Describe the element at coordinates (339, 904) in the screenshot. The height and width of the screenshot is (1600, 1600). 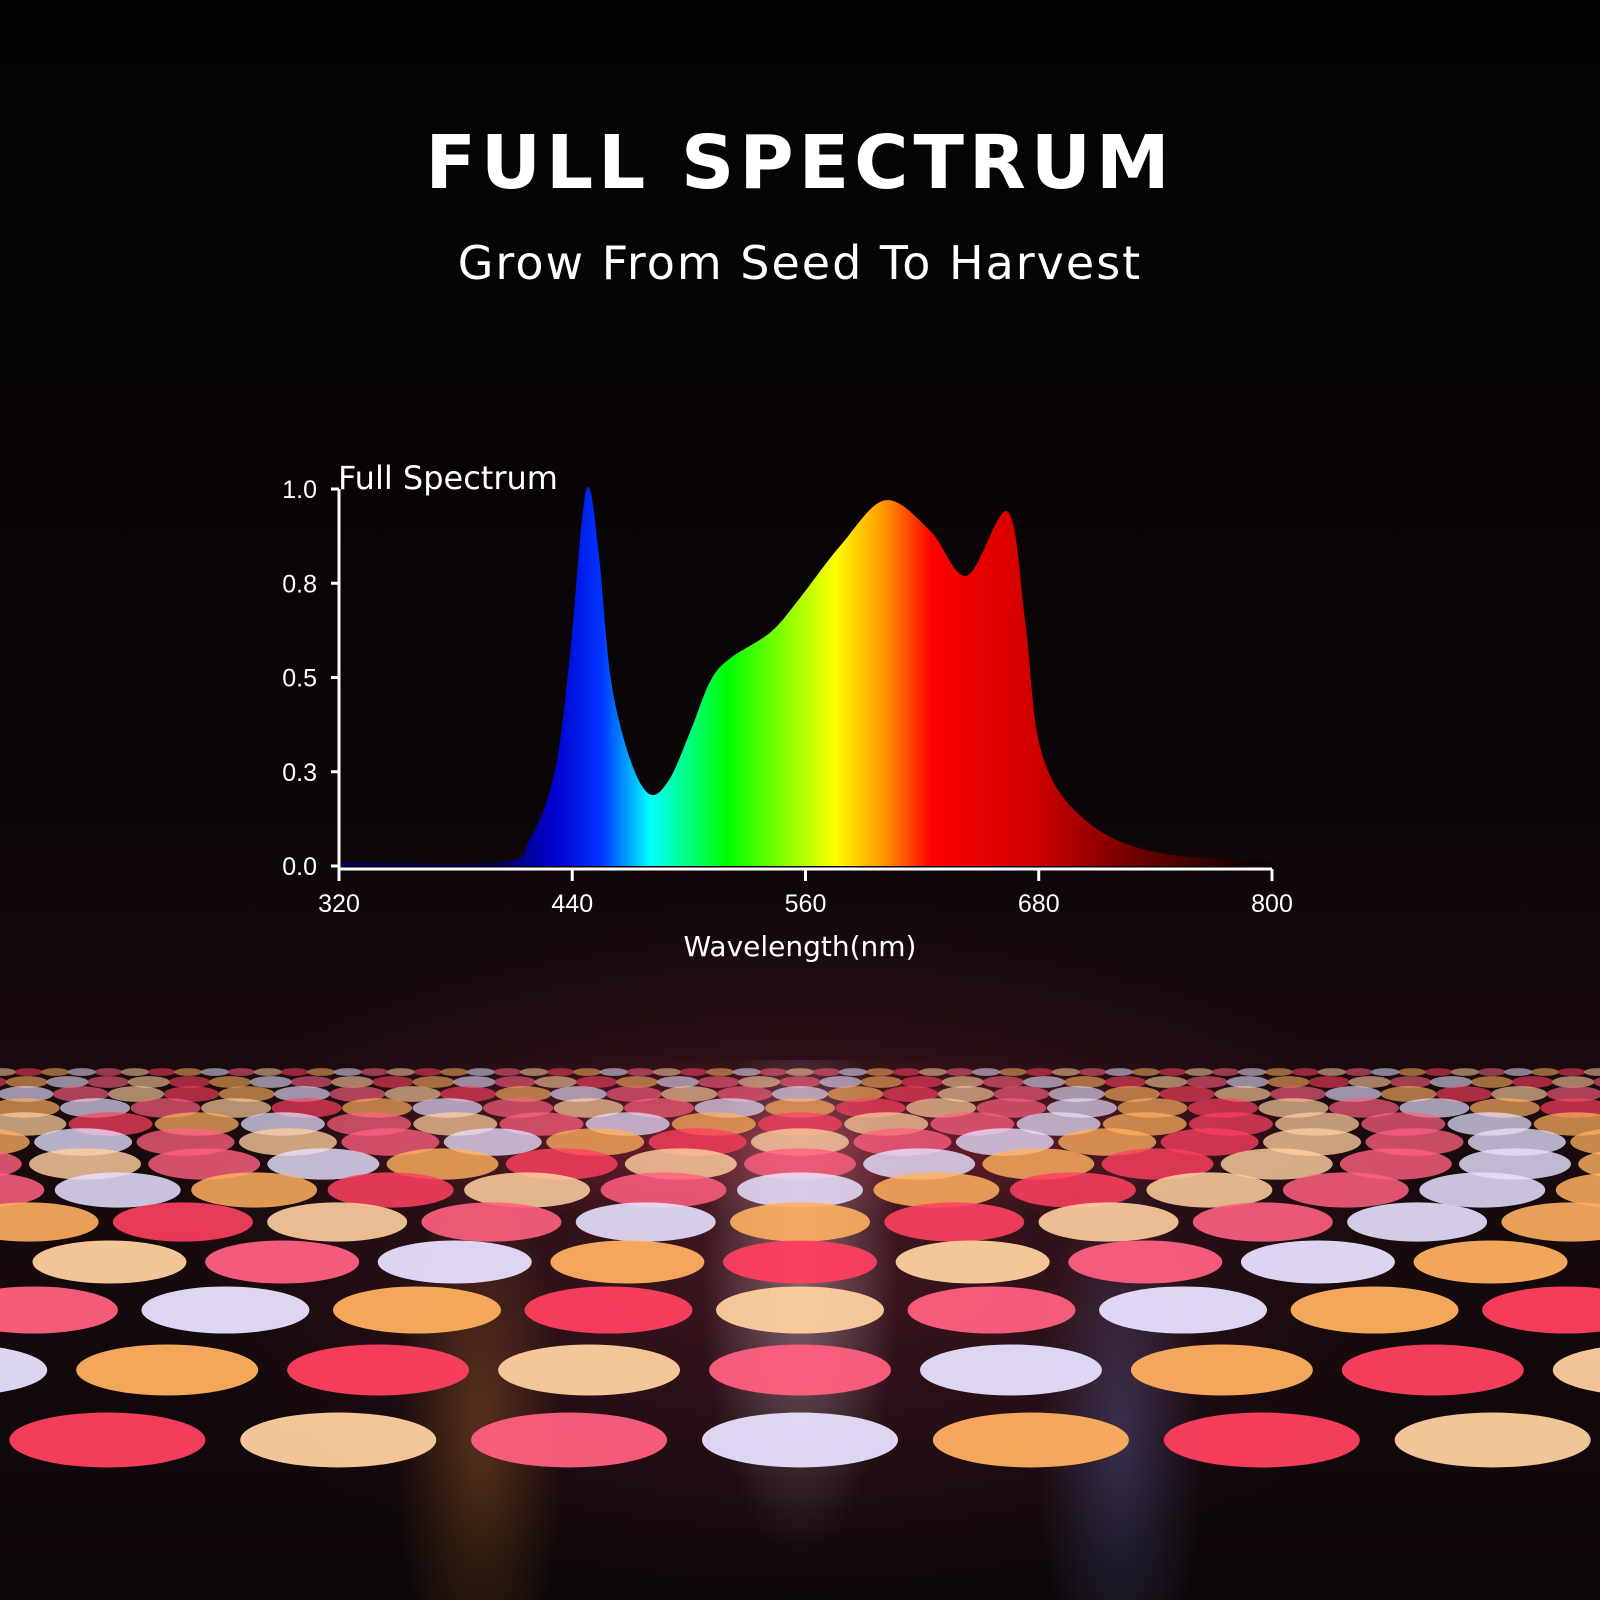
I see `x-tick-label: 320` at that location.